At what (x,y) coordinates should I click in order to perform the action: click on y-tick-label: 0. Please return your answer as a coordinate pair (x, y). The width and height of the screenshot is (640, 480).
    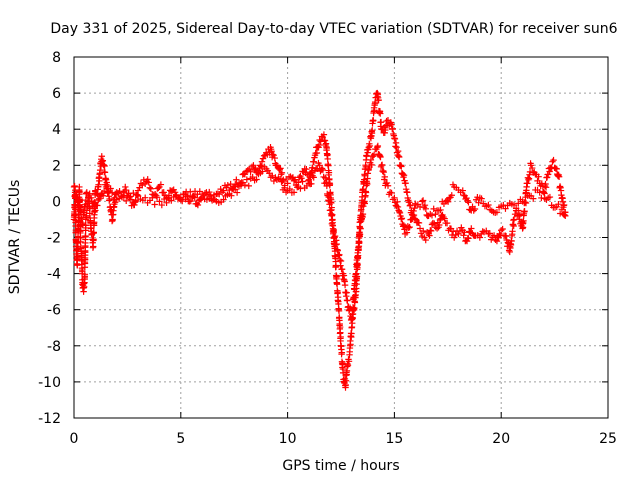
    Looking at the image, I should click on (56, 202).